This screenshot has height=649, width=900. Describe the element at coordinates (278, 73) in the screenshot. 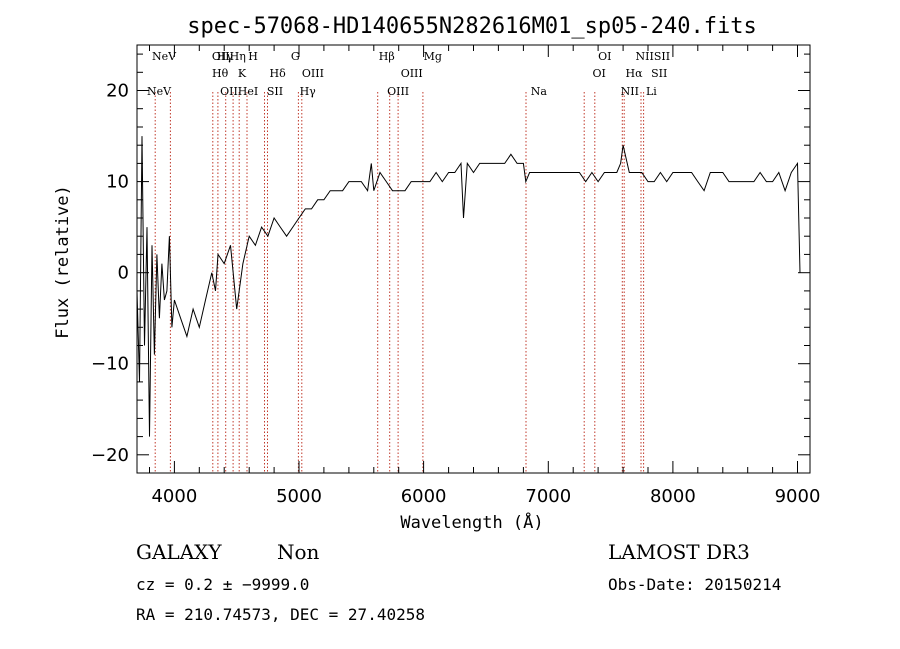

I see `emission-line-label: Hδ` at that location.